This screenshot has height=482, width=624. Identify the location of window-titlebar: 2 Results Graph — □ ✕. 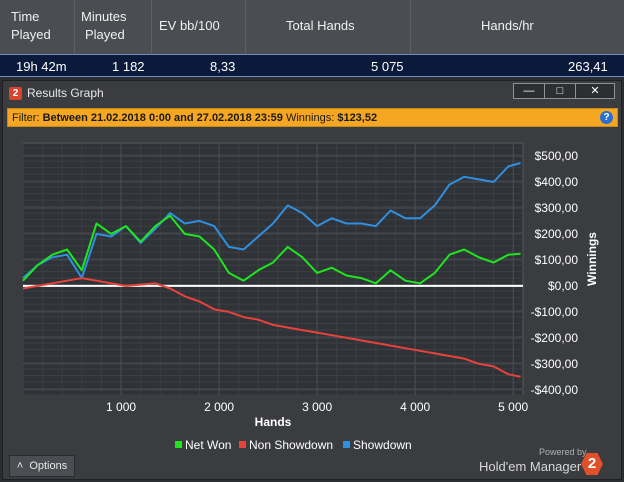
(312, 93).